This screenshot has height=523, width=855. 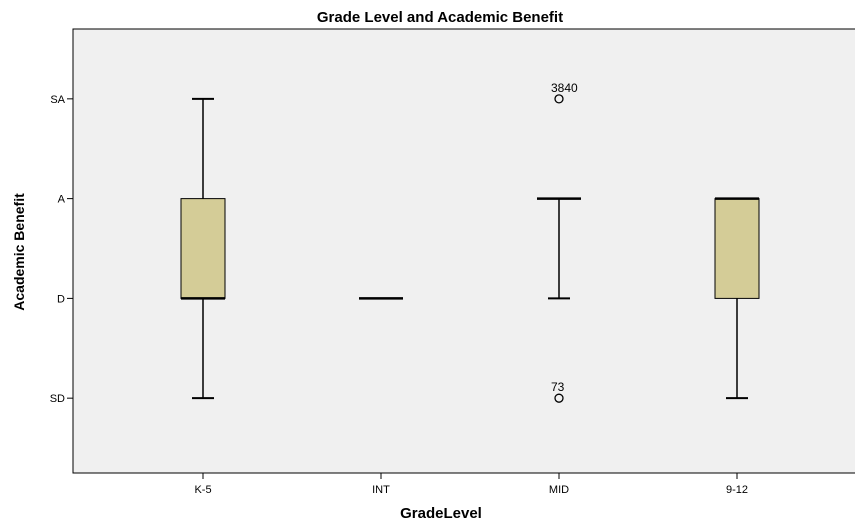 I want to click on x-tick-label: MID, so click(x=559, y=490).